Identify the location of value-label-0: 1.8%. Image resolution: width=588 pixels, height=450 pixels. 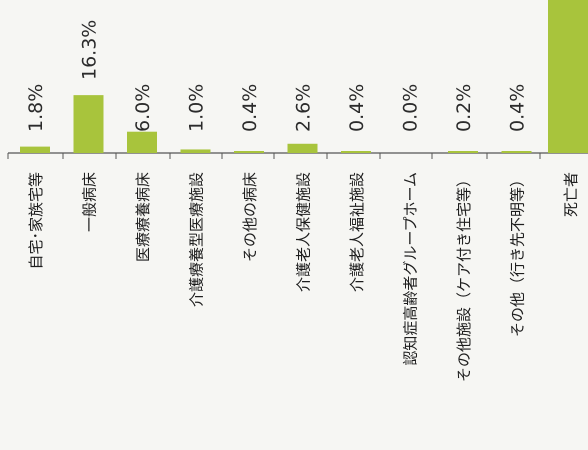
(36, 108).